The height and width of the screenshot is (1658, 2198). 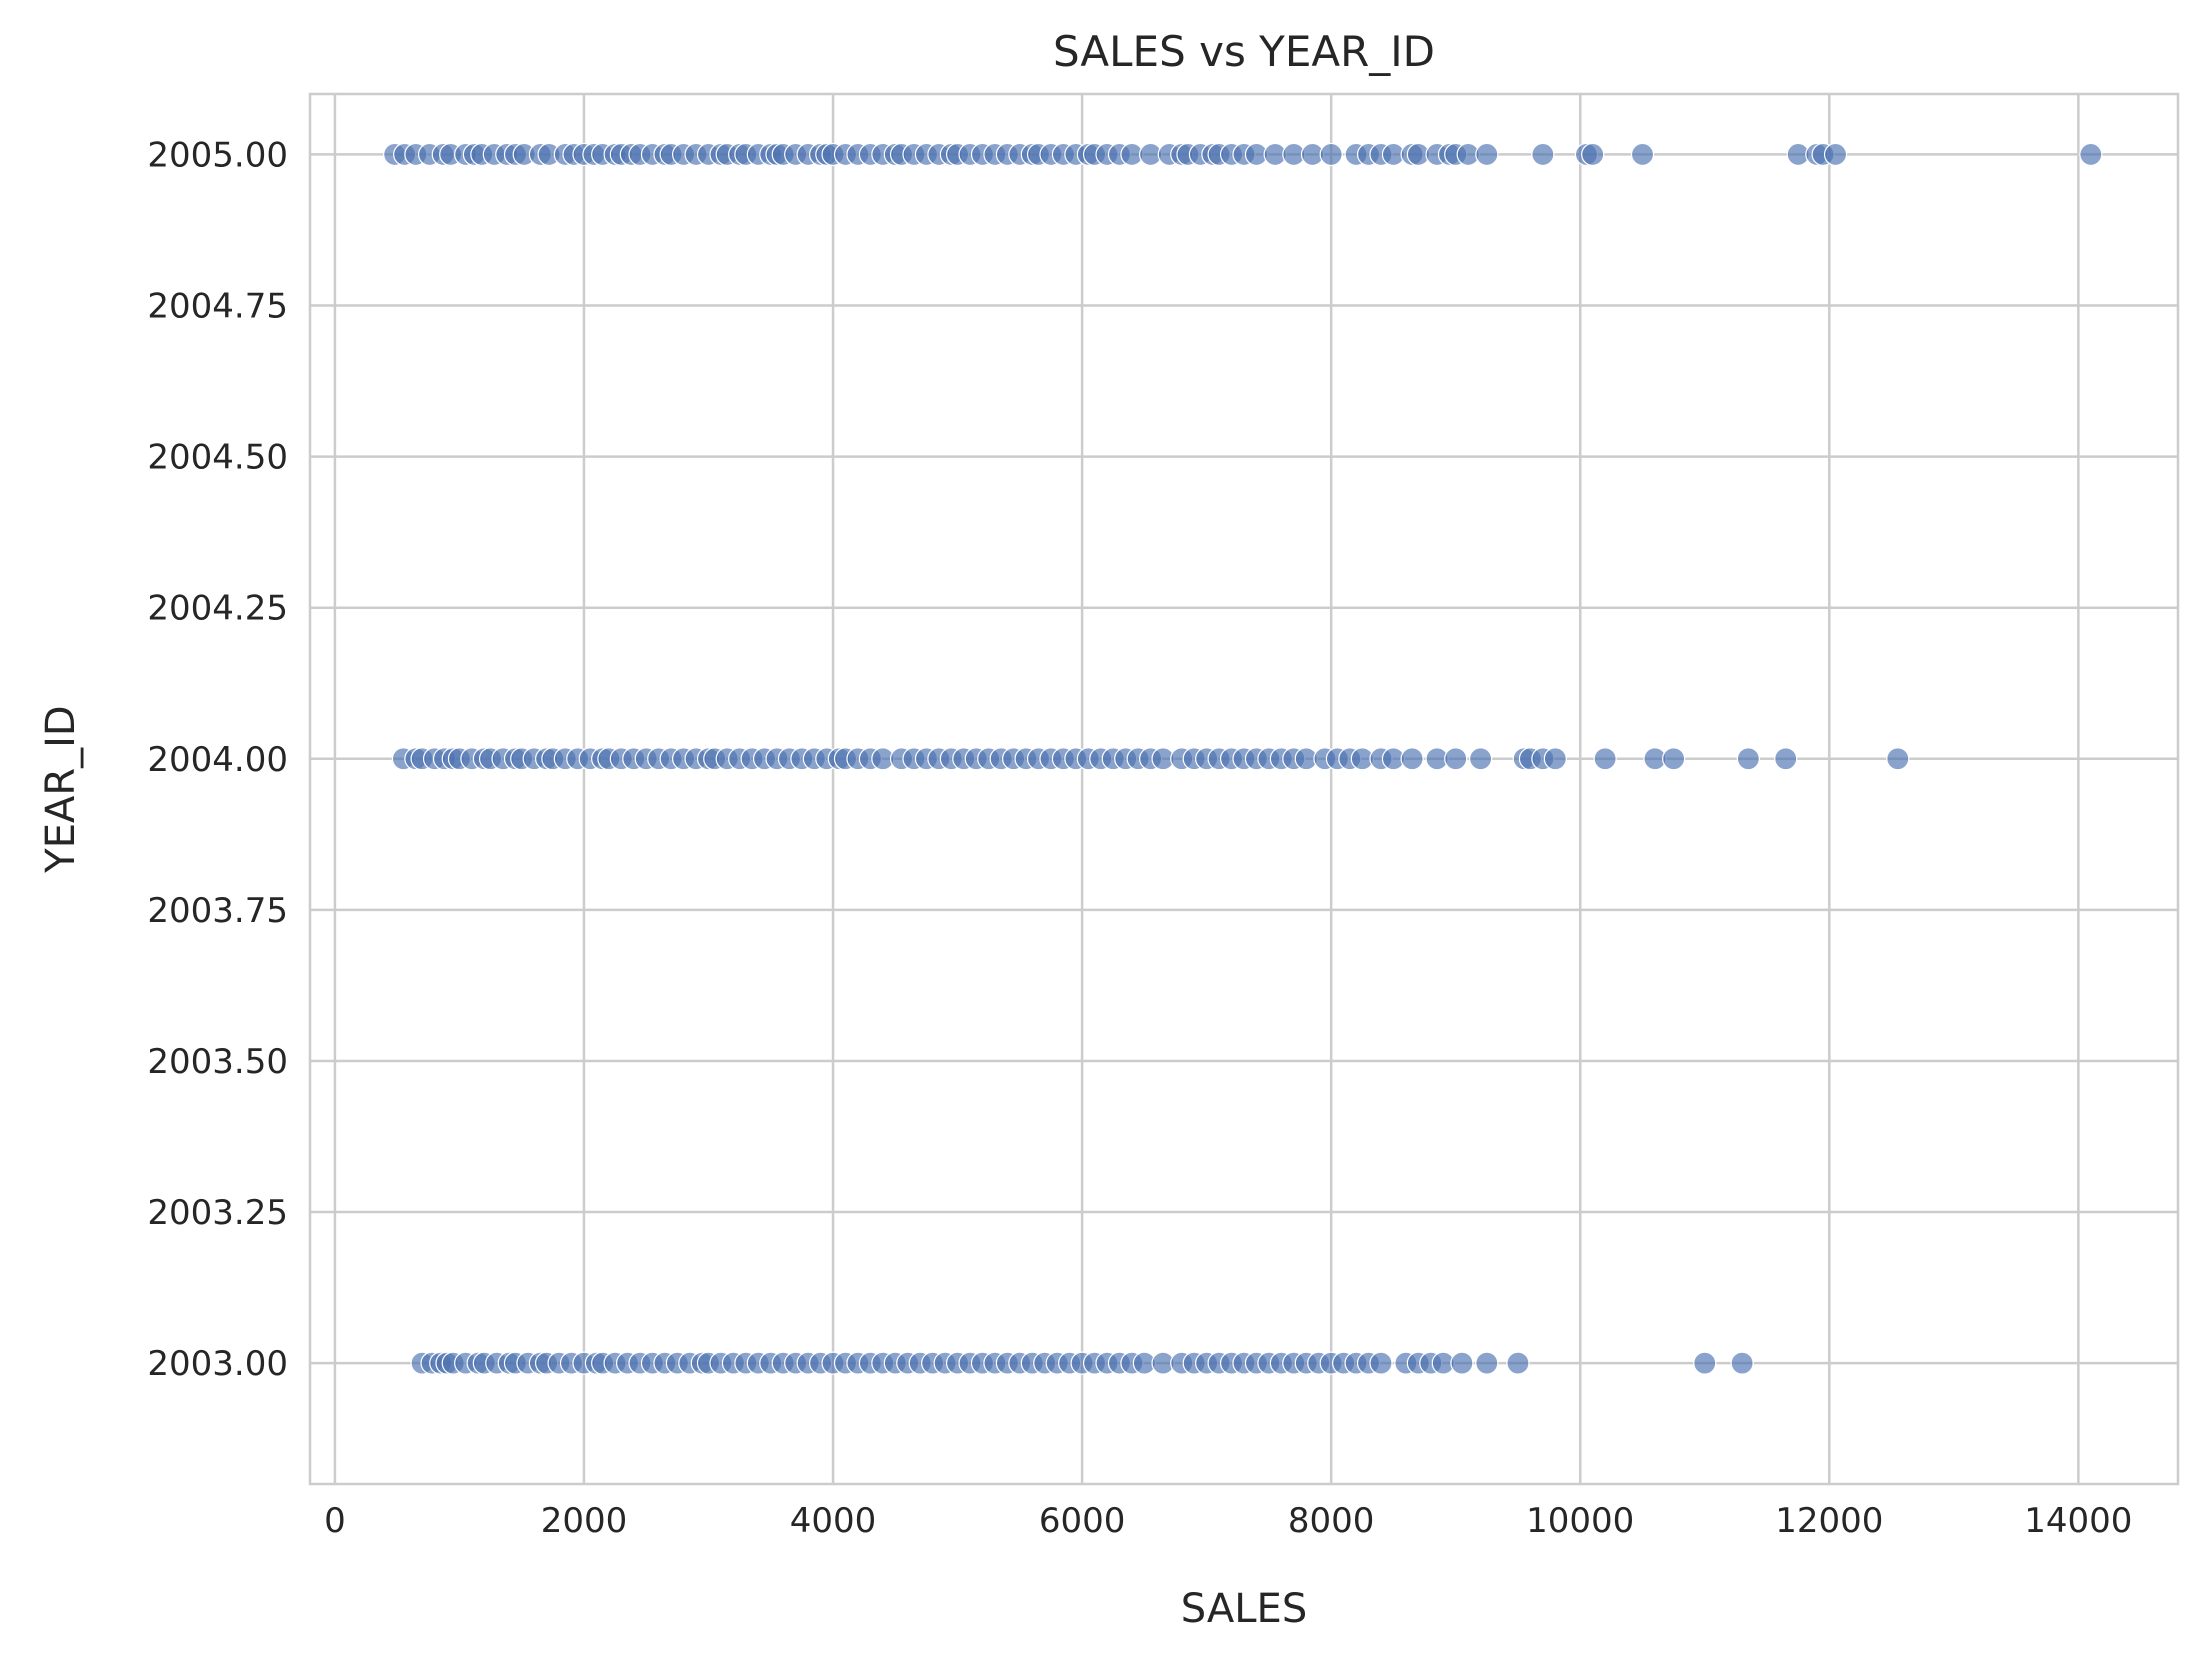 What do you see at coordinates (1244, 1609) in the screenshot?
I see `x-axis-title: SALES` at bounding box center [1244, 1609].